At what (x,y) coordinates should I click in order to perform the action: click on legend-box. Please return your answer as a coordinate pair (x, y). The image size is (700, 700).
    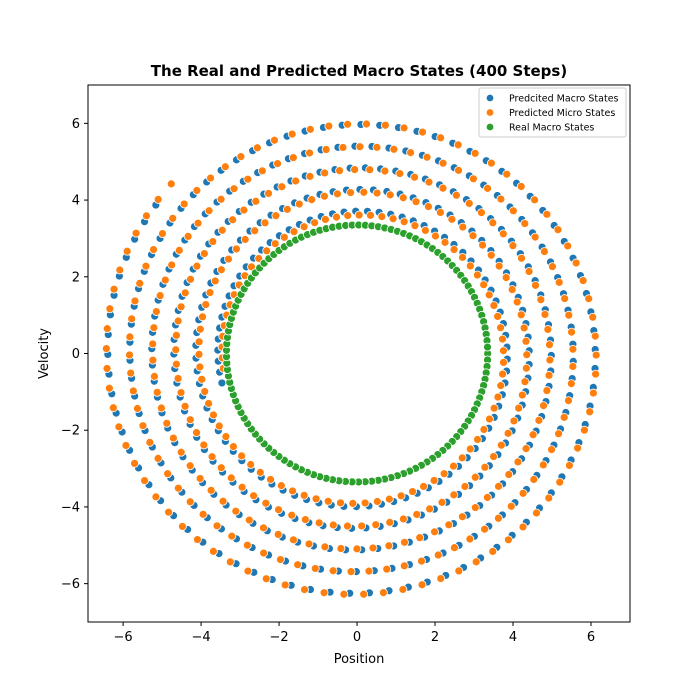
    Looking at the image, I should click on (552, 112).